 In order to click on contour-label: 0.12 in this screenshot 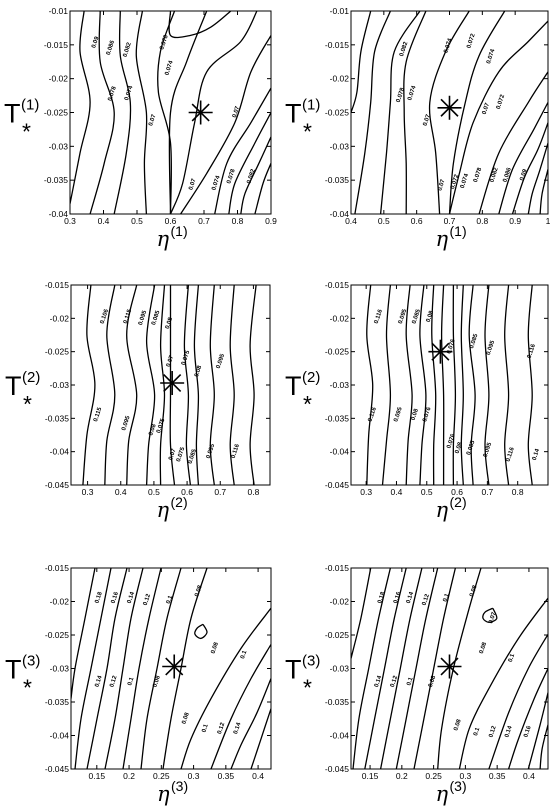, I will do `click(114, 682)`.